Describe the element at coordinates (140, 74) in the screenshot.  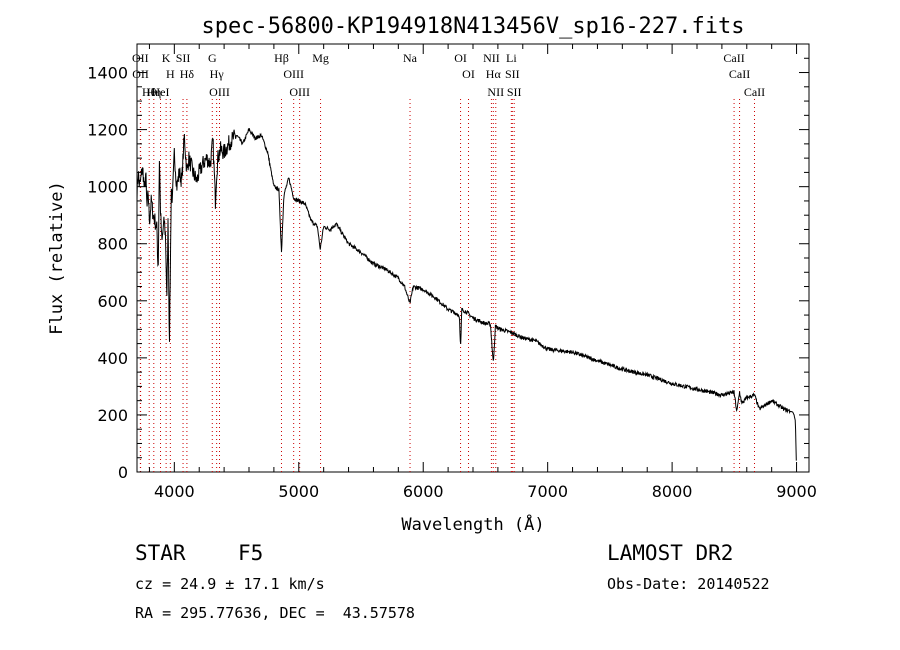
I see `line-marker-label: OII` at that location.